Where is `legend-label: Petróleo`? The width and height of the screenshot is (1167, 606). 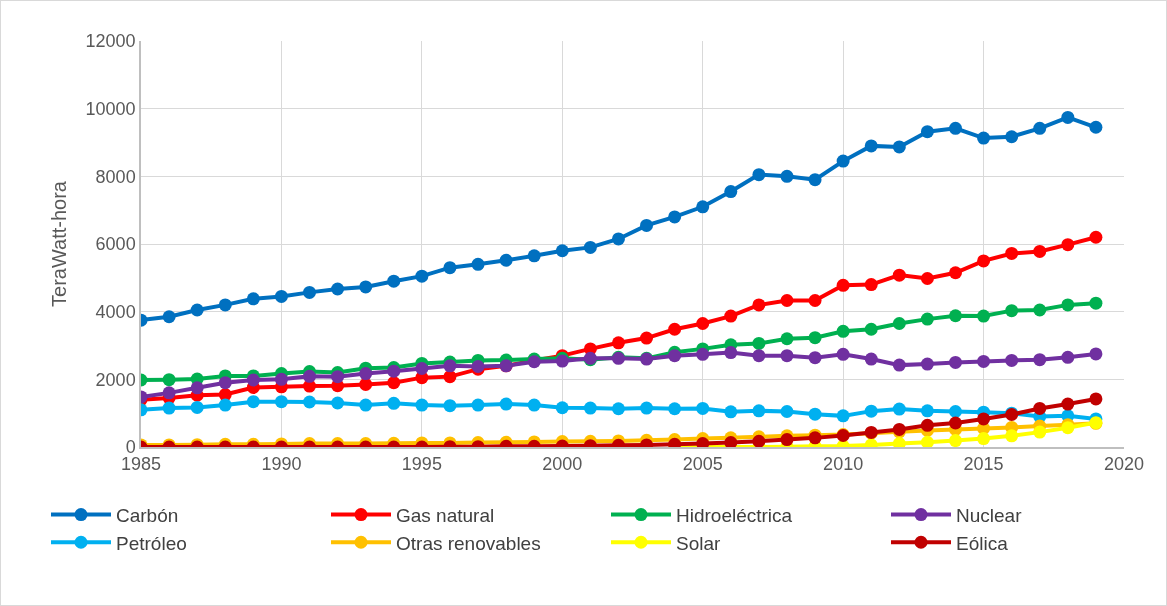 legend-label: Petróleo is located at coordinates (151, 543).